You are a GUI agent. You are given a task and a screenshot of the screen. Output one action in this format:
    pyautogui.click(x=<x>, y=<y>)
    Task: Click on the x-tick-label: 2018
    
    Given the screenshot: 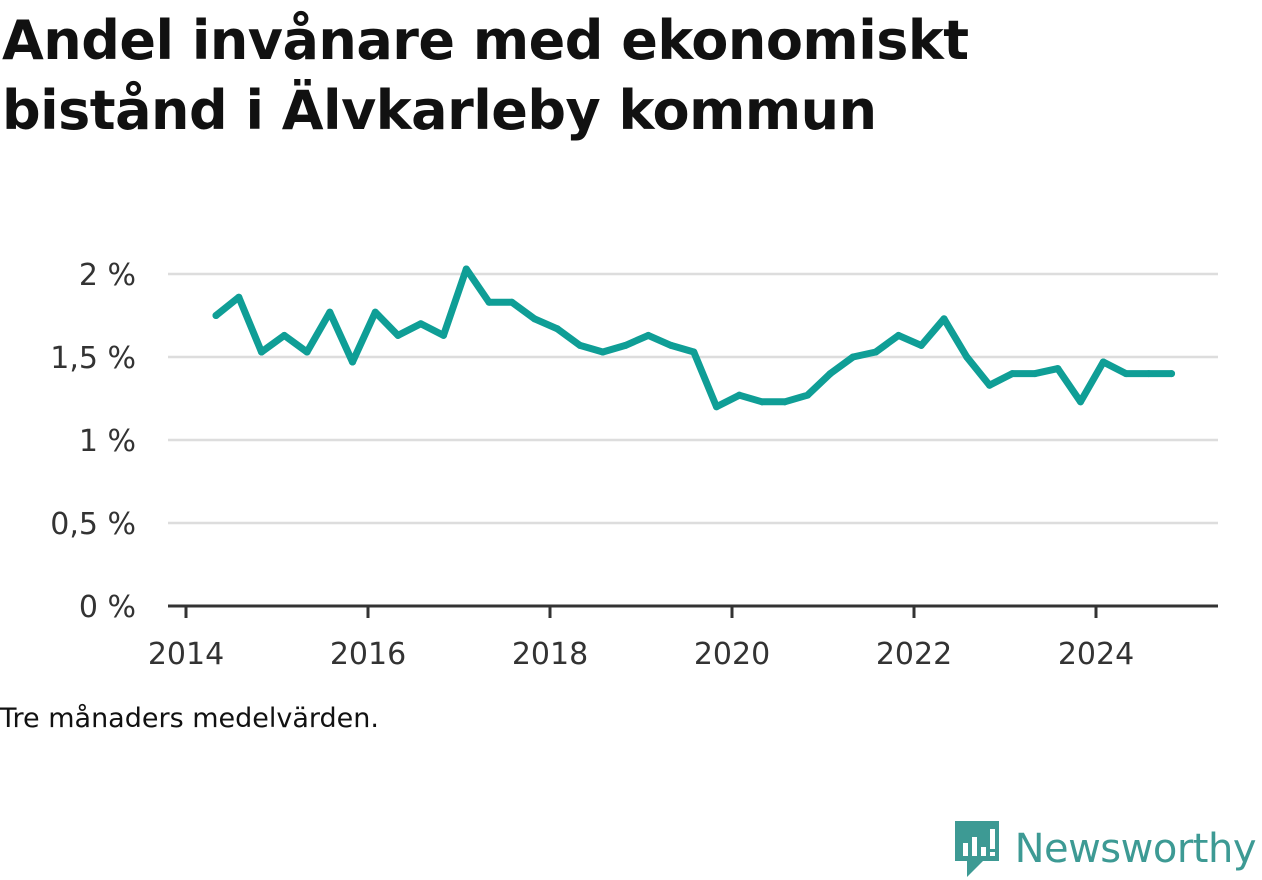 What is the action you would take?
    pyautogui.click(x=550, y=654)
    